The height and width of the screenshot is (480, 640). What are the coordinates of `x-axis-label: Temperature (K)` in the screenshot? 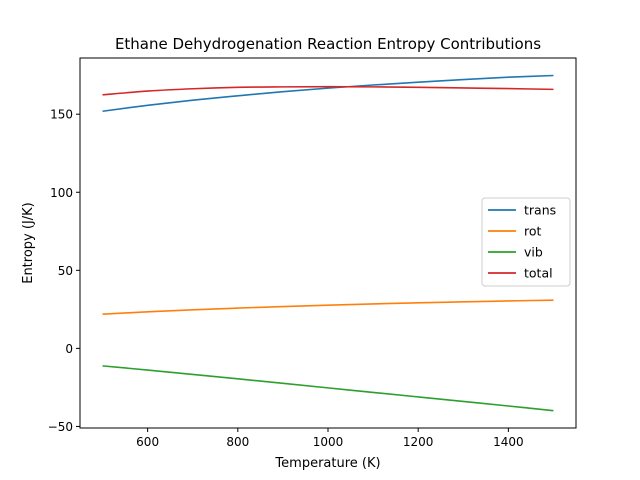 It's located at (327, 463).